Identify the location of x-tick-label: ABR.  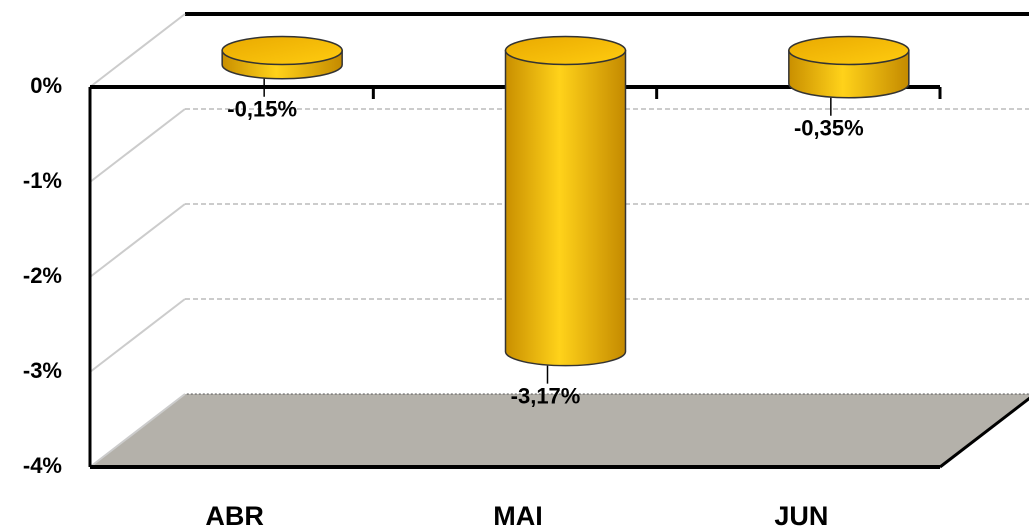
(234, 516).